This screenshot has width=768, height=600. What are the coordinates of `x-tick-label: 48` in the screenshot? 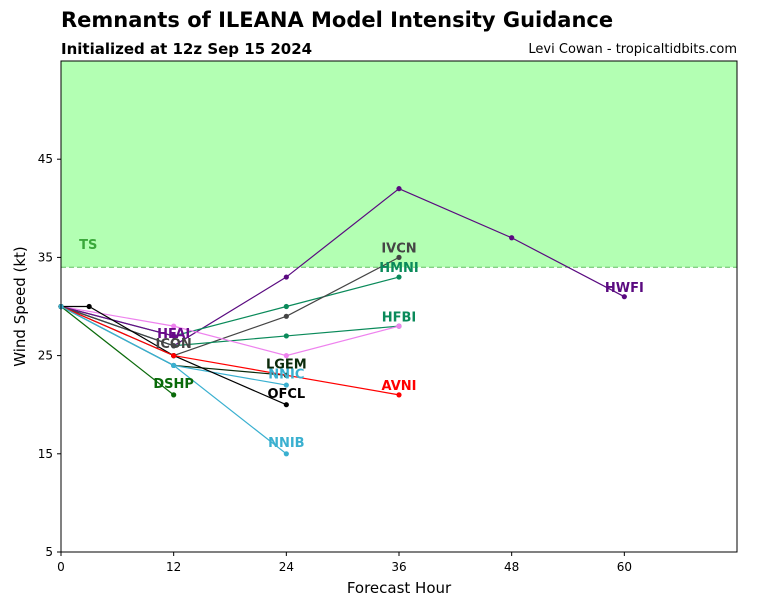 It's located at (511, 567).